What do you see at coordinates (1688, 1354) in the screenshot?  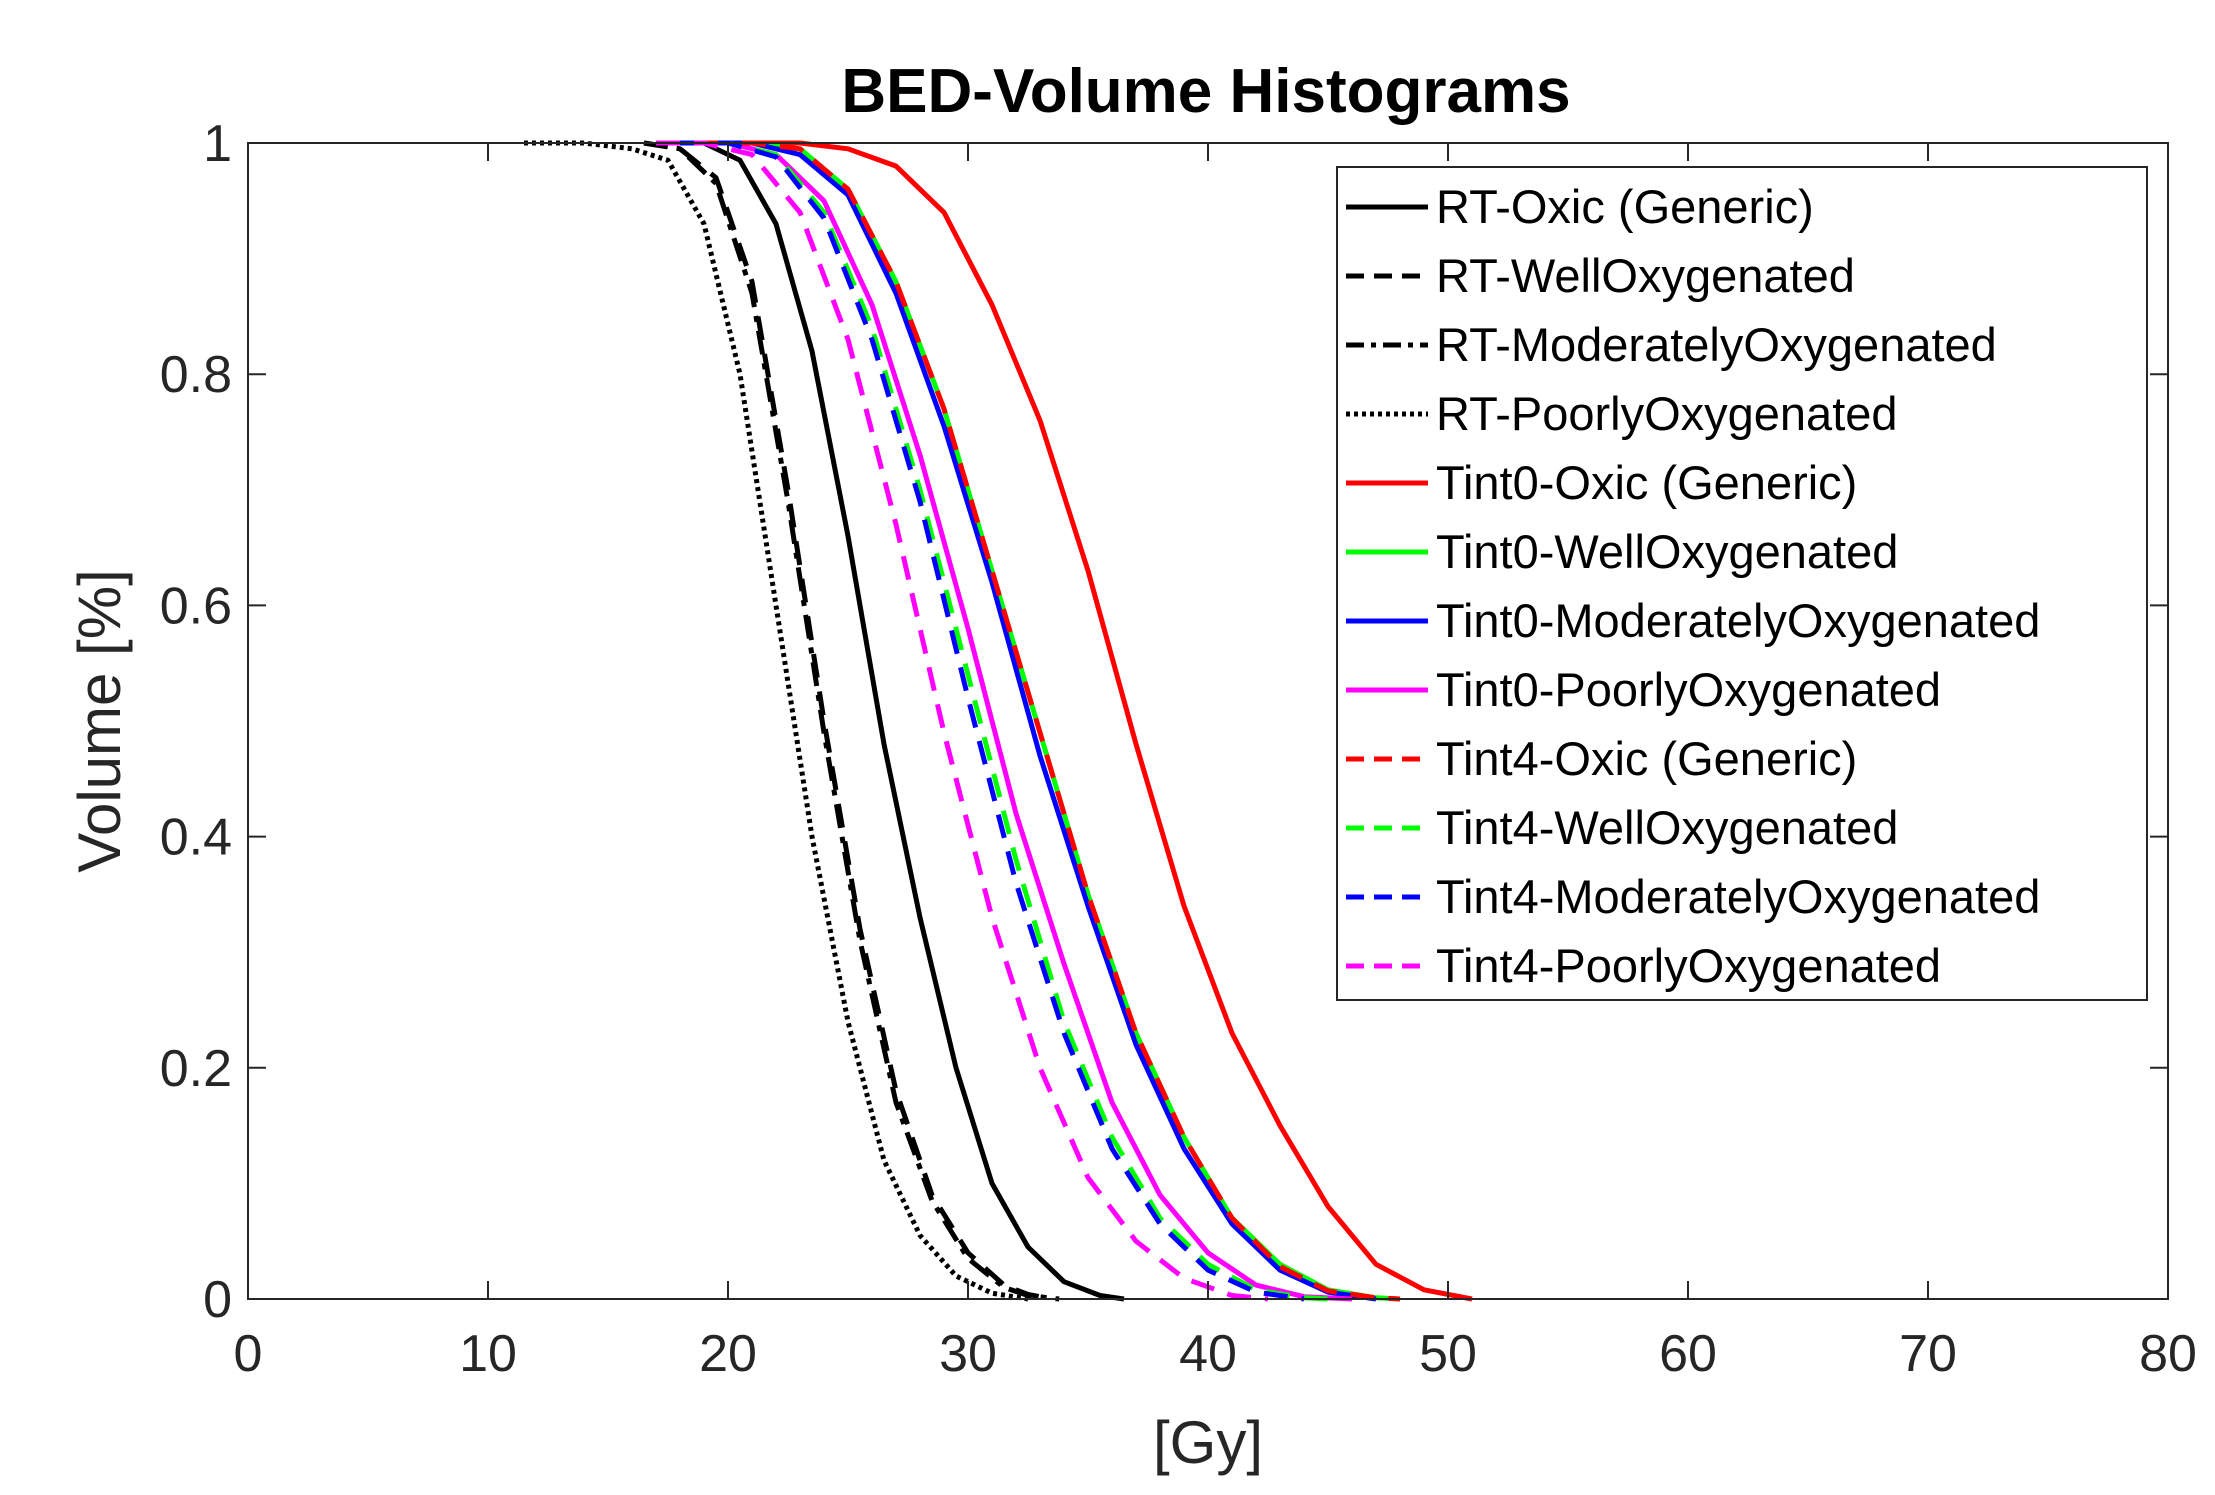 I see `x-tick-label: 60` at bounding box center [1688, 1354].